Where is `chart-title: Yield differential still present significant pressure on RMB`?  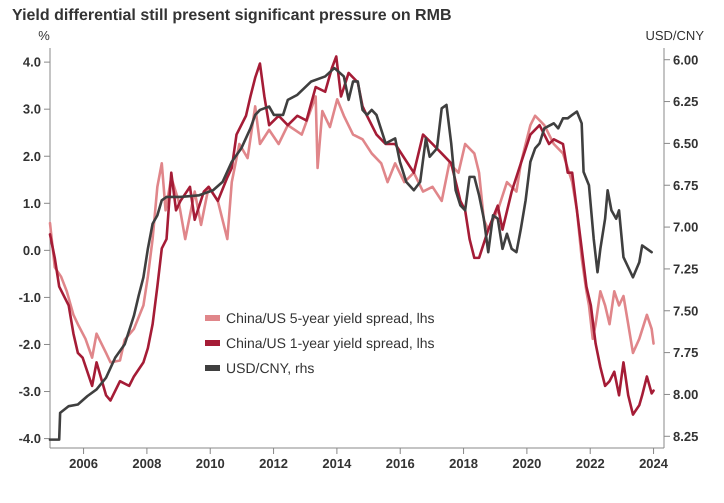
chart-title: Yield differential still present significant pressure on RMB is located at coordinates (232, 15).